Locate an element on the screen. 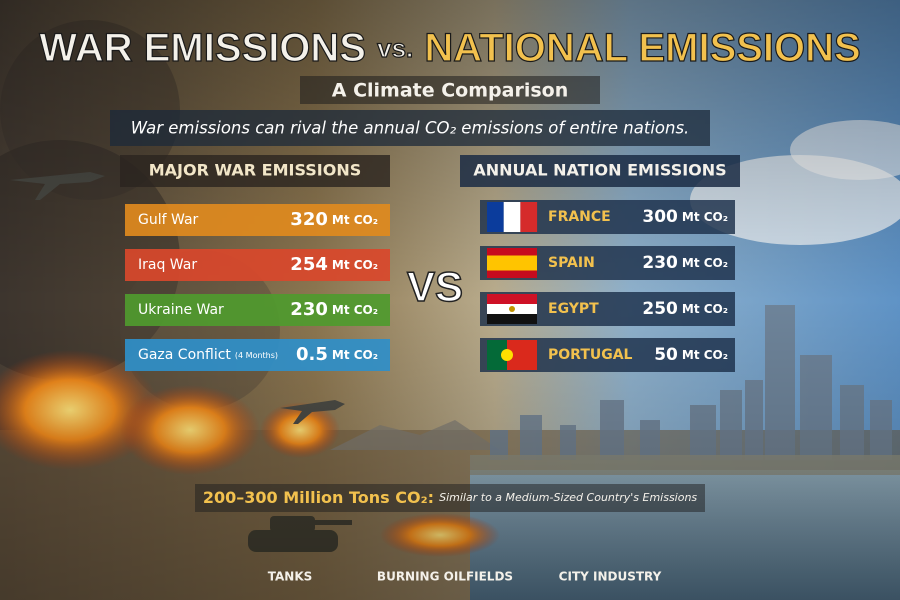 This screenshot has height=600, width=900. scene-label: TANKS is located at coordinates (290, 577).